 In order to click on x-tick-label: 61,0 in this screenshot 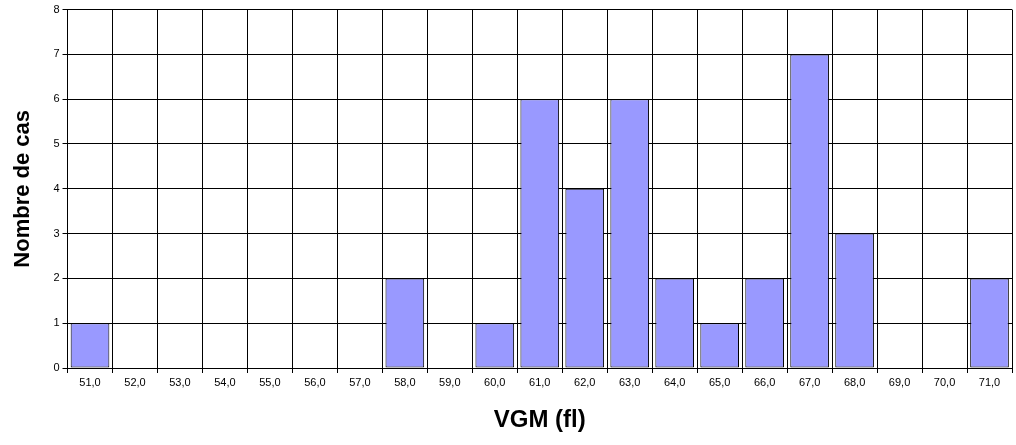, I will do `click(540, 381)`.